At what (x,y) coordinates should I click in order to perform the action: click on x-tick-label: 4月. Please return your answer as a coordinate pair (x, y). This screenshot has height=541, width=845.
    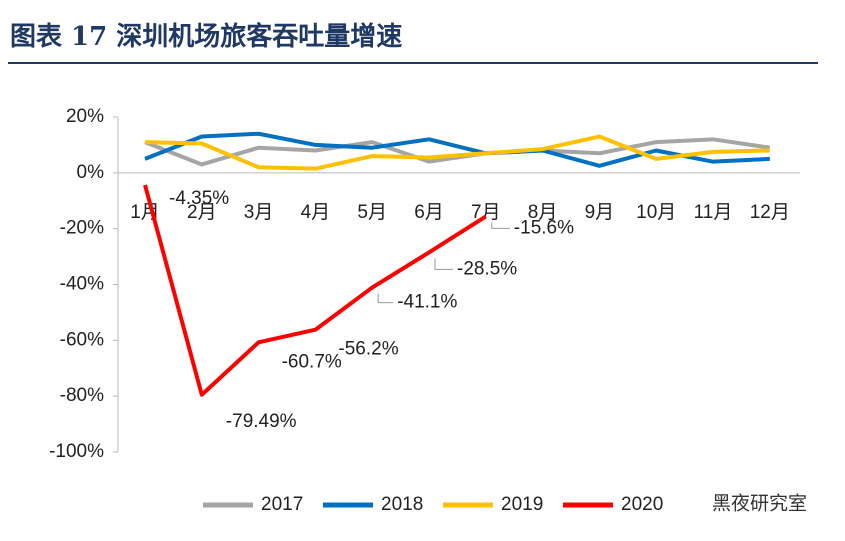
    Looking at the image, I should click on (316, 212).